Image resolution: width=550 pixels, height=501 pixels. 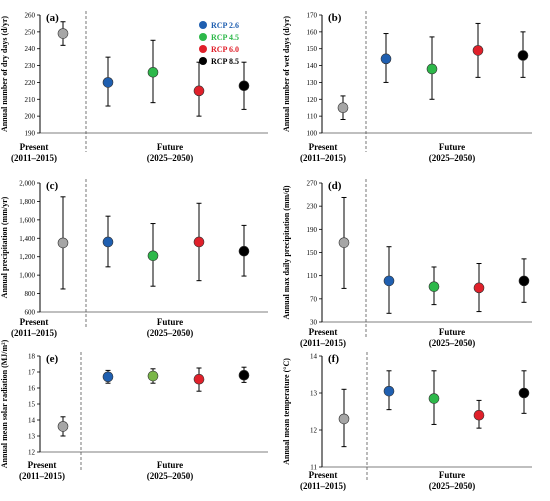 What do you see at coordinates (52, 18) in the screenshot?
I see `panel-label: (a)` at bounding box center [52, 18].